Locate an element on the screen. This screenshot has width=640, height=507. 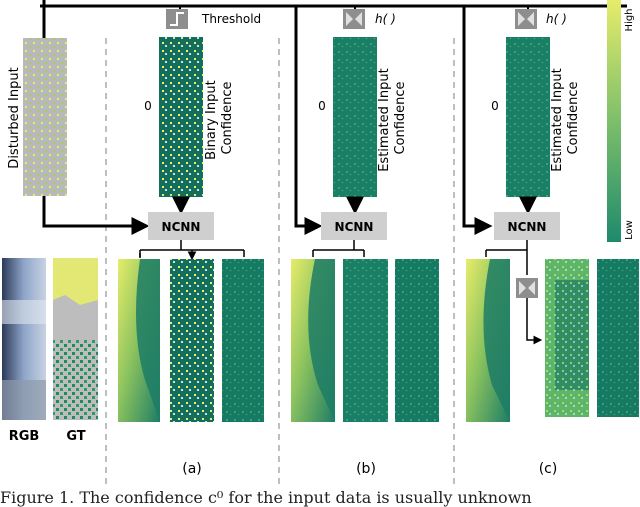
h-label-b: h( ) is located at coordinates (385, 19).